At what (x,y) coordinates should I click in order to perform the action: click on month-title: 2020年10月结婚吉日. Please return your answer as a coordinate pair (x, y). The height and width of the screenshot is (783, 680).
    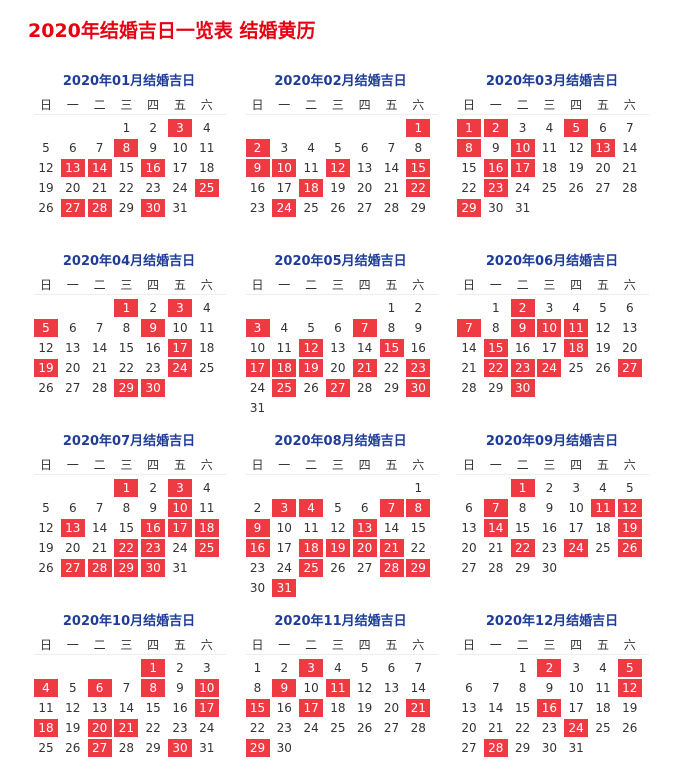
    Looking at the image, I should click on (129, 621).